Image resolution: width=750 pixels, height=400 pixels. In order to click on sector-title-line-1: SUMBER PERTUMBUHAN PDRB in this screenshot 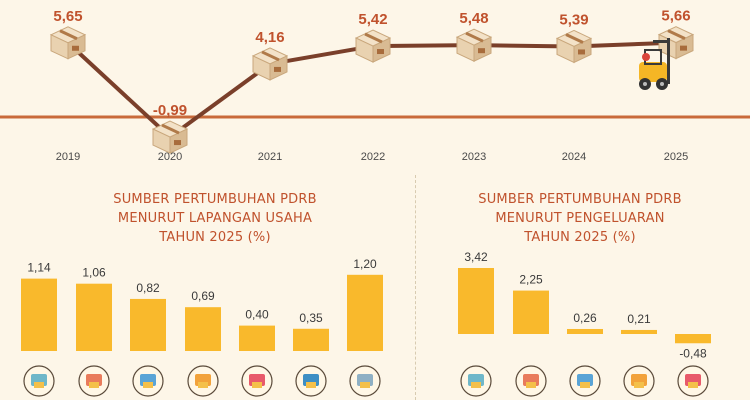, I will do `click(215, 199)`.